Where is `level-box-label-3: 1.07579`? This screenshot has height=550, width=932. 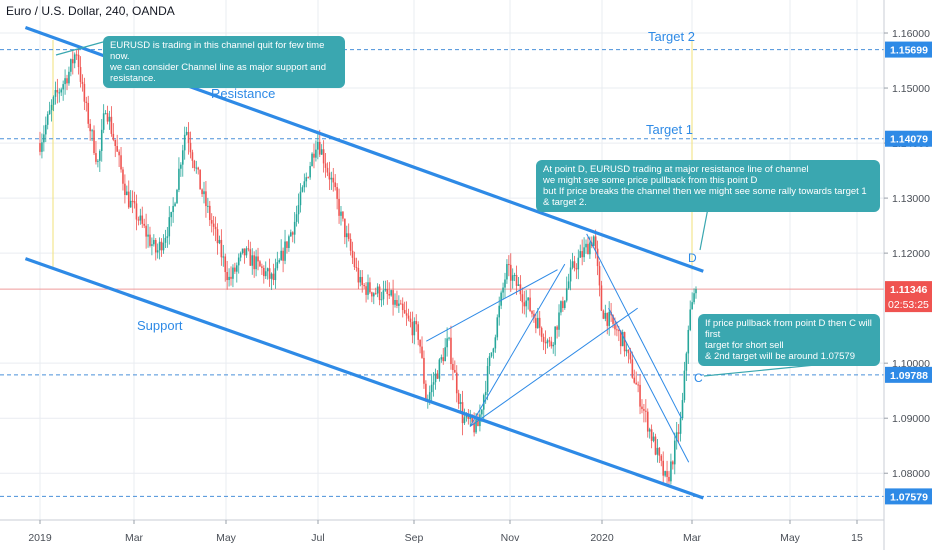 level-box-label-3: 1.07579 is located at coordinates (909, 497).